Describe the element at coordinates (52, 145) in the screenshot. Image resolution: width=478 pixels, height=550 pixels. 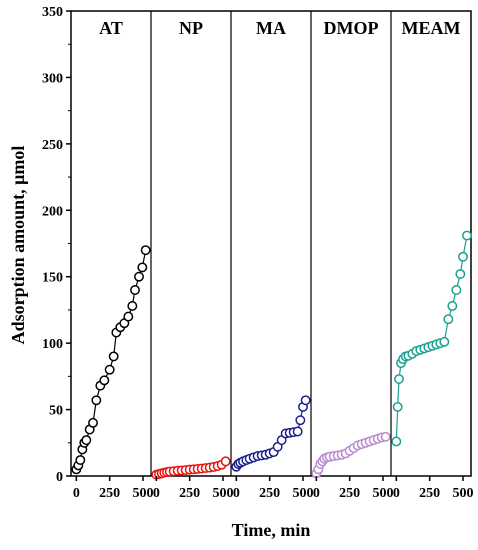
I see `y-tick-label: 250` at that location.